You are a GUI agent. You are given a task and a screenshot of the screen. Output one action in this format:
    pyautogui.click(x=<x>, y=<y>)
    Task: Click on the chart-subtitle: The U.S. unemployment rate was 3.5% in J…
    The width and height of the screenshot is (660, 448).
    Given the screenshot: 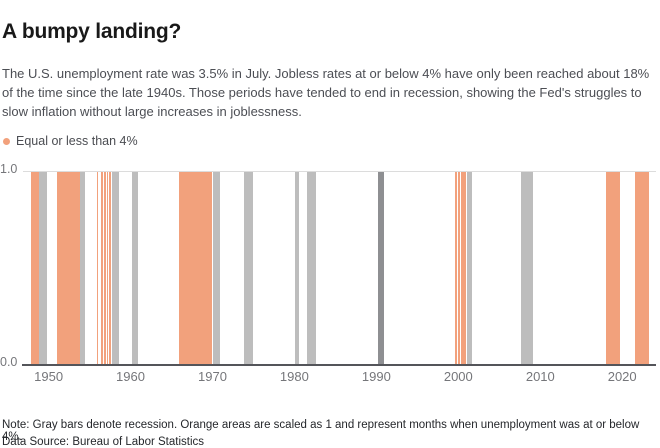 What is the action you would take?
    pyautogui.click(x=326, y=92)
    